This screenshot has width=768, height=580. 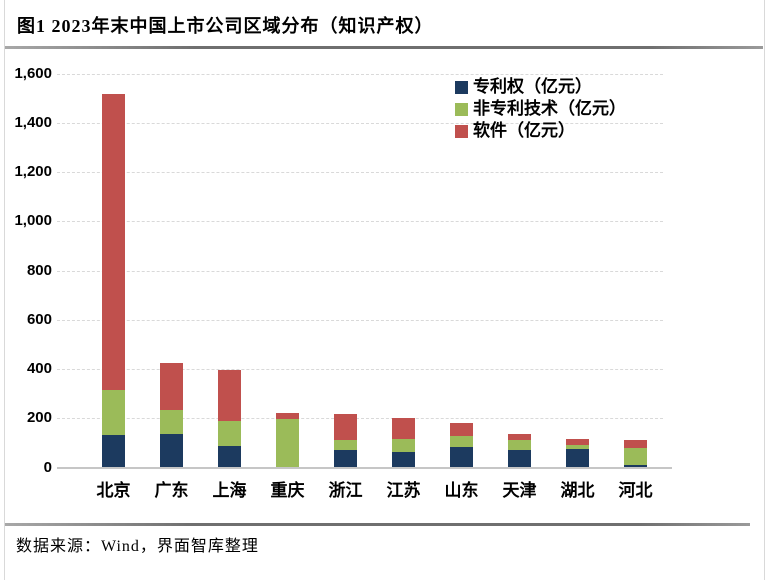 I want to click on x-axis-category-label: 广东, so click(x=171, y=490).